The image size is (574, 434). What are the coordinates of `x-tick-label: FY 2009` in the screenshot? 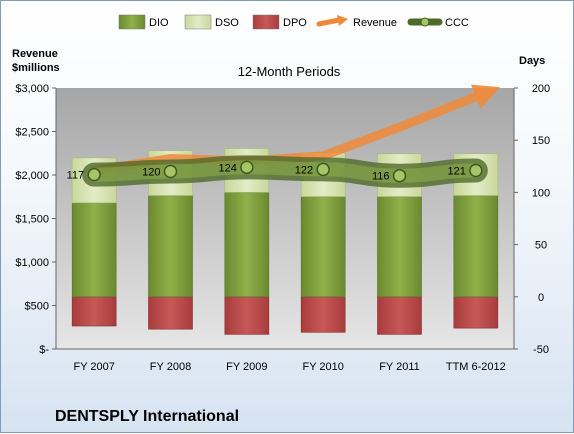 It's located at (246, 367).